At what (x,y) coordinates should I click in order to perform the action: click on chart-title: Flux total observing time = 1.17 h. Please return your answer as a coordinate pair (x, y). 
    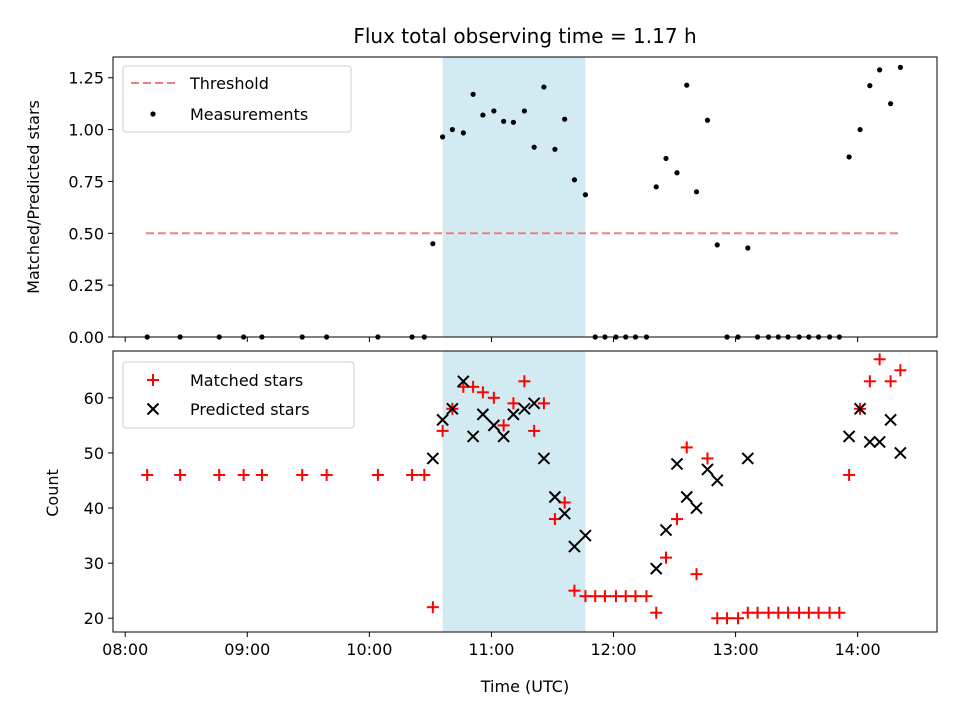
    Looking at the image, I should click on (524, 36).